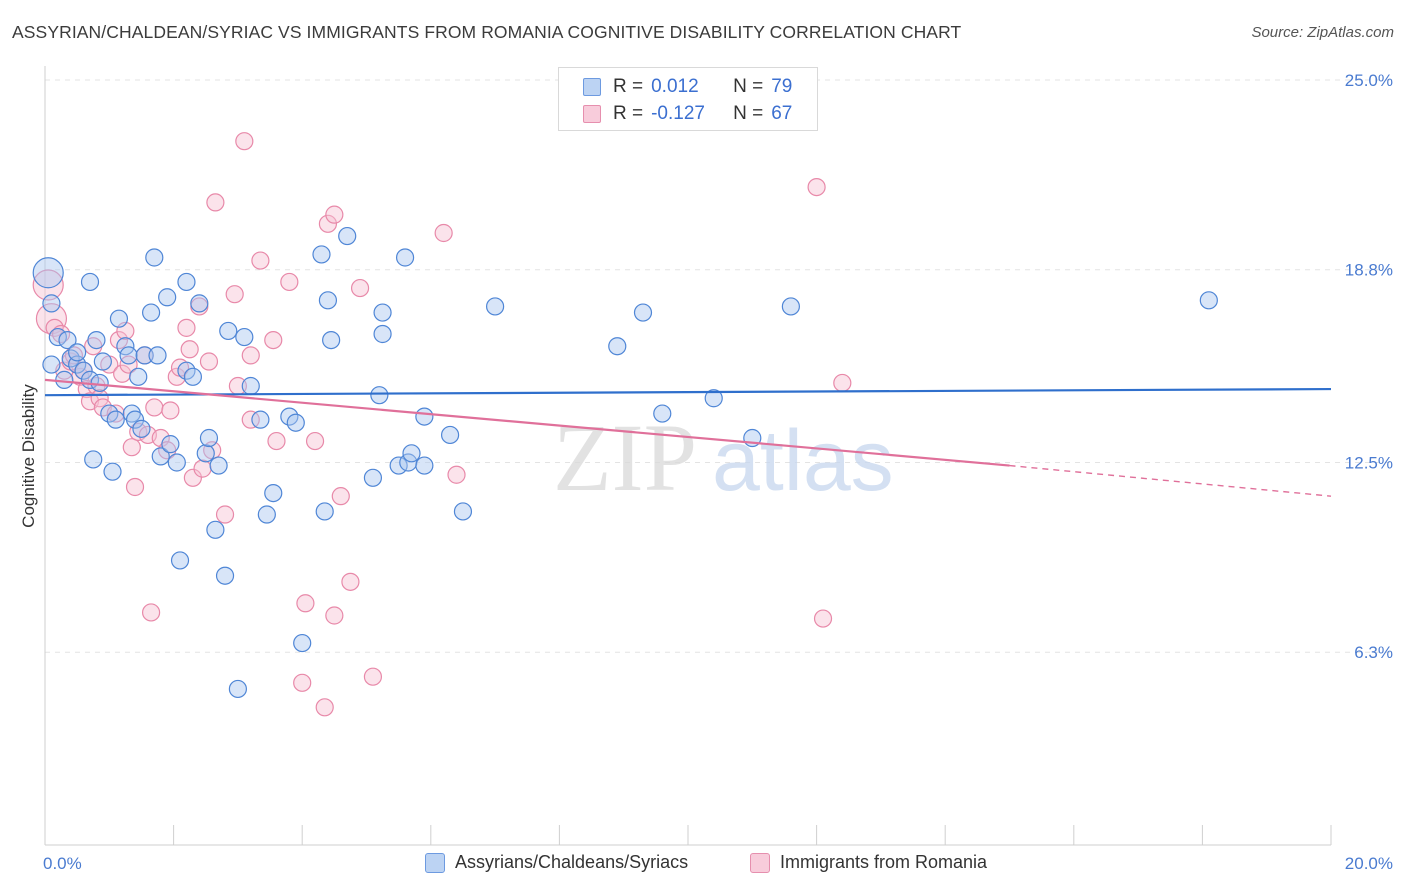 Image resolution: width=1406 pixels, height=892 pixels. I want to click on legend-r-value: -0.127, so click(678, 113).